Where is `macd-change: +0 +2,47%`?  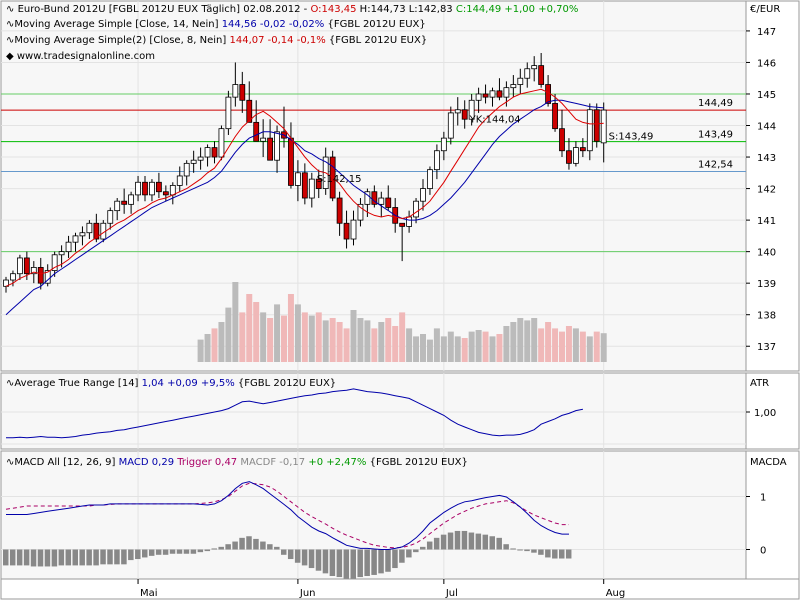
macd-change: +0 +2,47% is located at coordinates (335, 462).